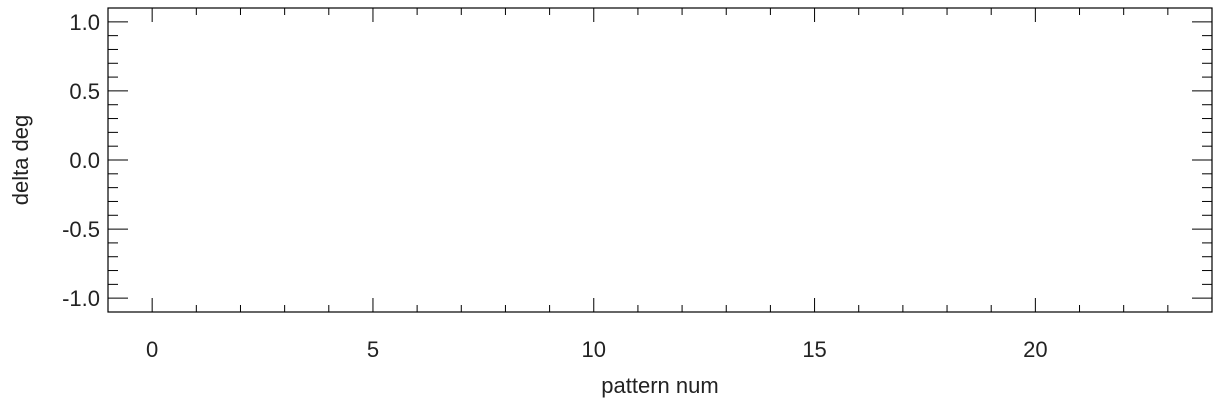 The width and height of the screenshot is (1215, 410). What do you see at coordinates (152, 349) in the screenshot?
I see `x-tick-label: 0` at bounding box center [152, 349].